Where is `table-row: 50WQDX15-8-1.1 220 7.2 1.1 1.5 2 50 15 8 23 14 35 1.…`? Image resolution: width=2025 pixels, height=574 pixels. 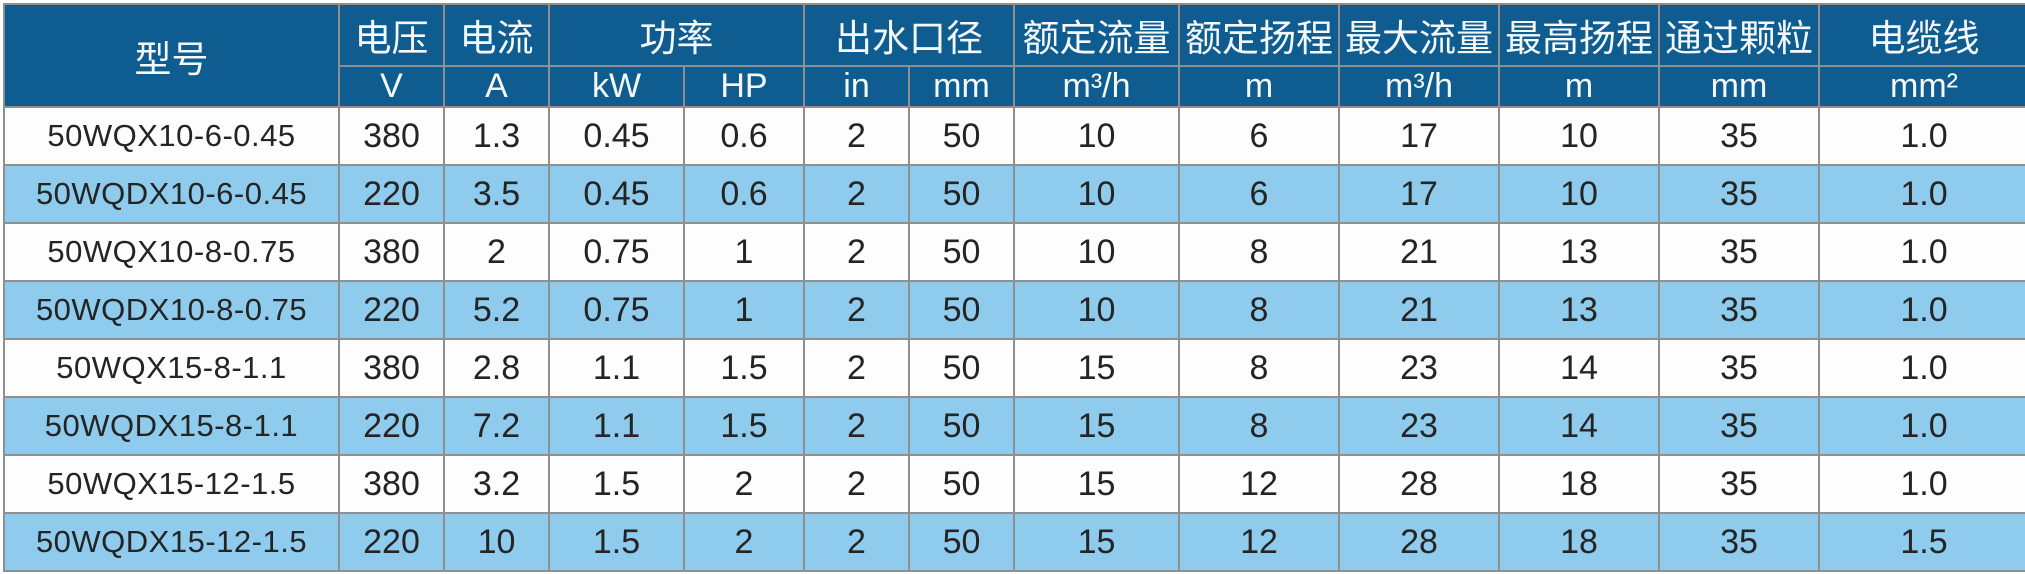 table-row: 50WQDX15-8-1.1 220 7.2 1.1 1.5 2 50 15 8 23 14 35 1.… is located at coordinates (1014, 426).